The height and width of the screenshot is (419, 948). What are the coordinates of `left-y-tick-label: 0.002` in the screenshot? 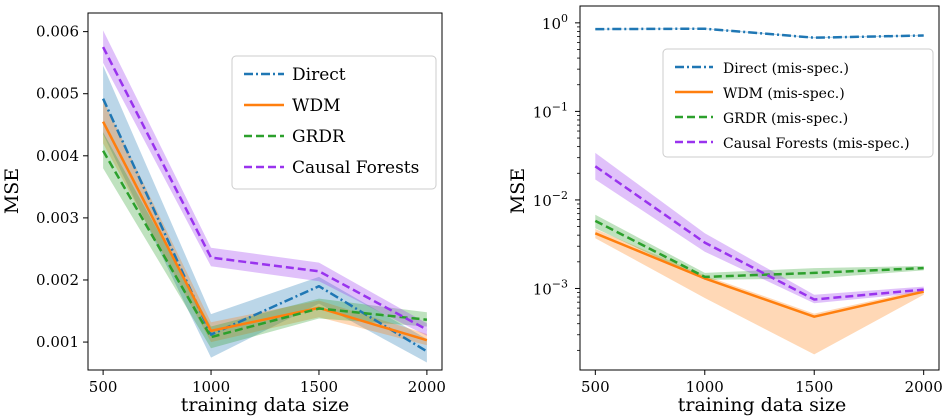 It's located at (57, 280).